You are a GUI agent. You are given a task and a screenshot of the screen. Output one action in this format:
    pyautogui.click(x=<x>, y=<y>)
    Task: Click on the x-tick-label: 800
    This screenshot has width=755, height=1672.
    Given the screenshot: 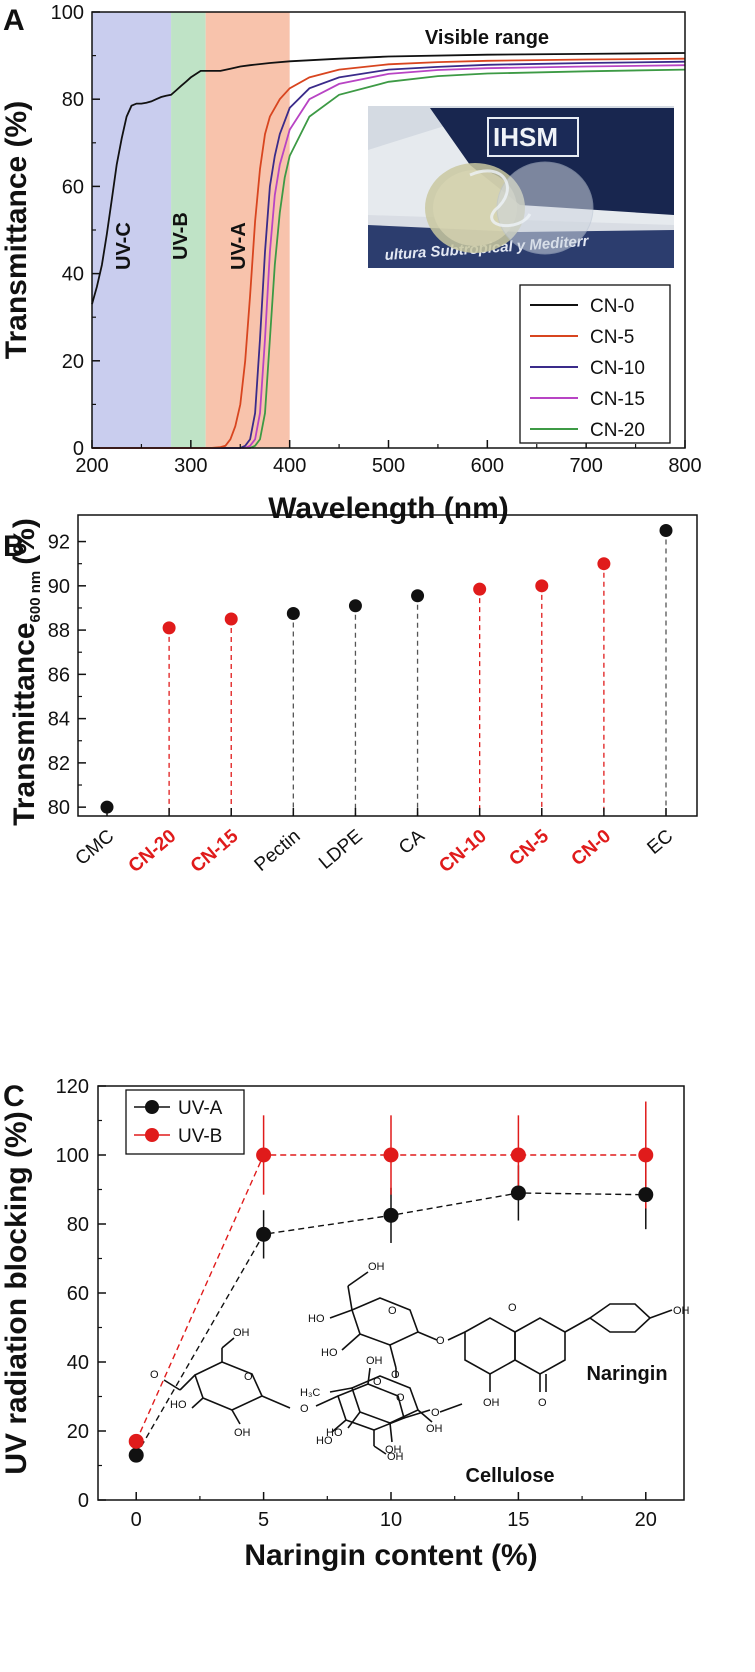 What is the action you would take?
    pyautogui.click(x=684, y=466)
    